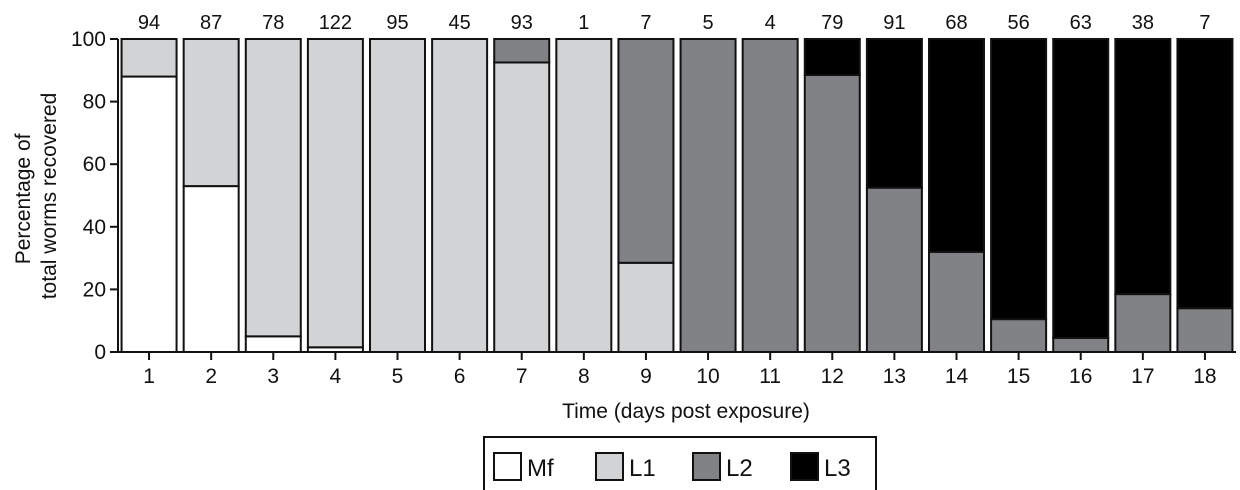 This screenshot has width=1240, height=490. Describe the element at coordinates (832, 23) in the screenshot. I see `count-label-day-12: 79` at that location.